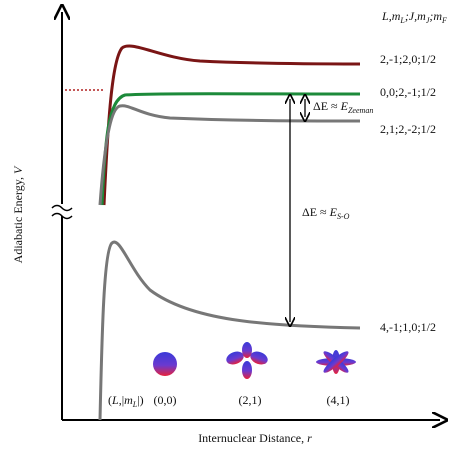 The image size is (452, 455). Describe the element at coordinates (338, 400) in the screenshot. I see `orbital-label: (4,1)` at that location.